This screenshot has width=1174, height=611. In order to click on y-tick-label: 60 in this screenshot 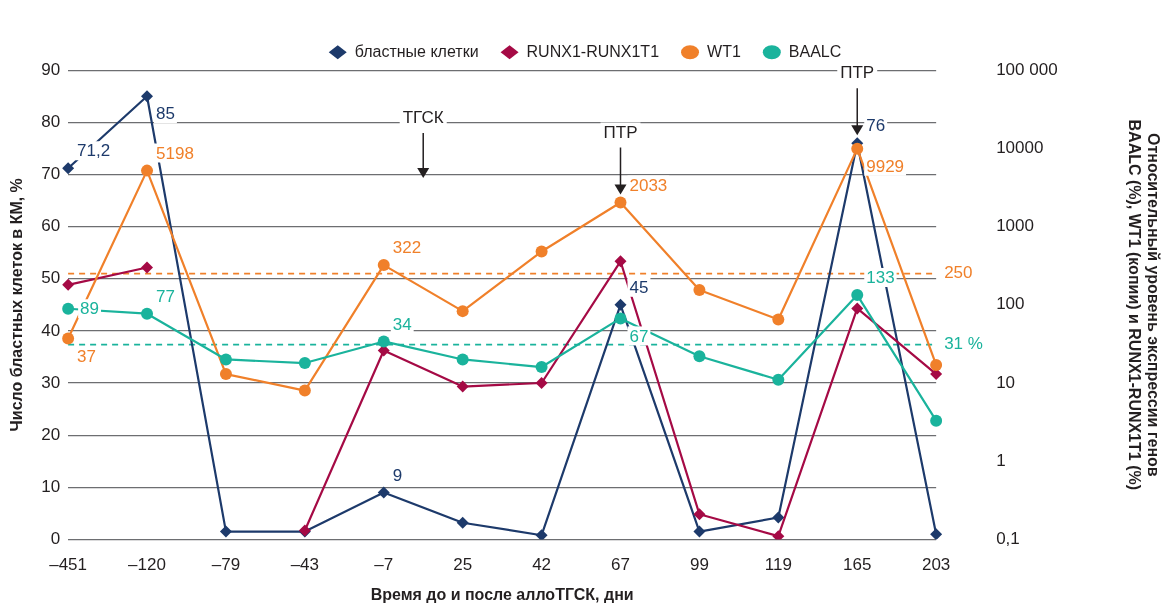, I will do `click(51, 226)`.